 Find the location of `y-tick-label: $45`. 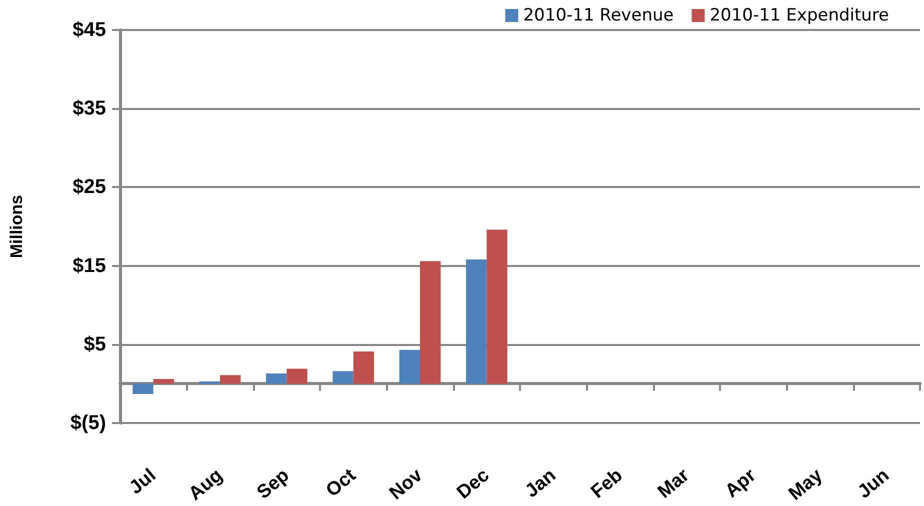

y-tick-label: $45 is located at coordinates (89, 30).